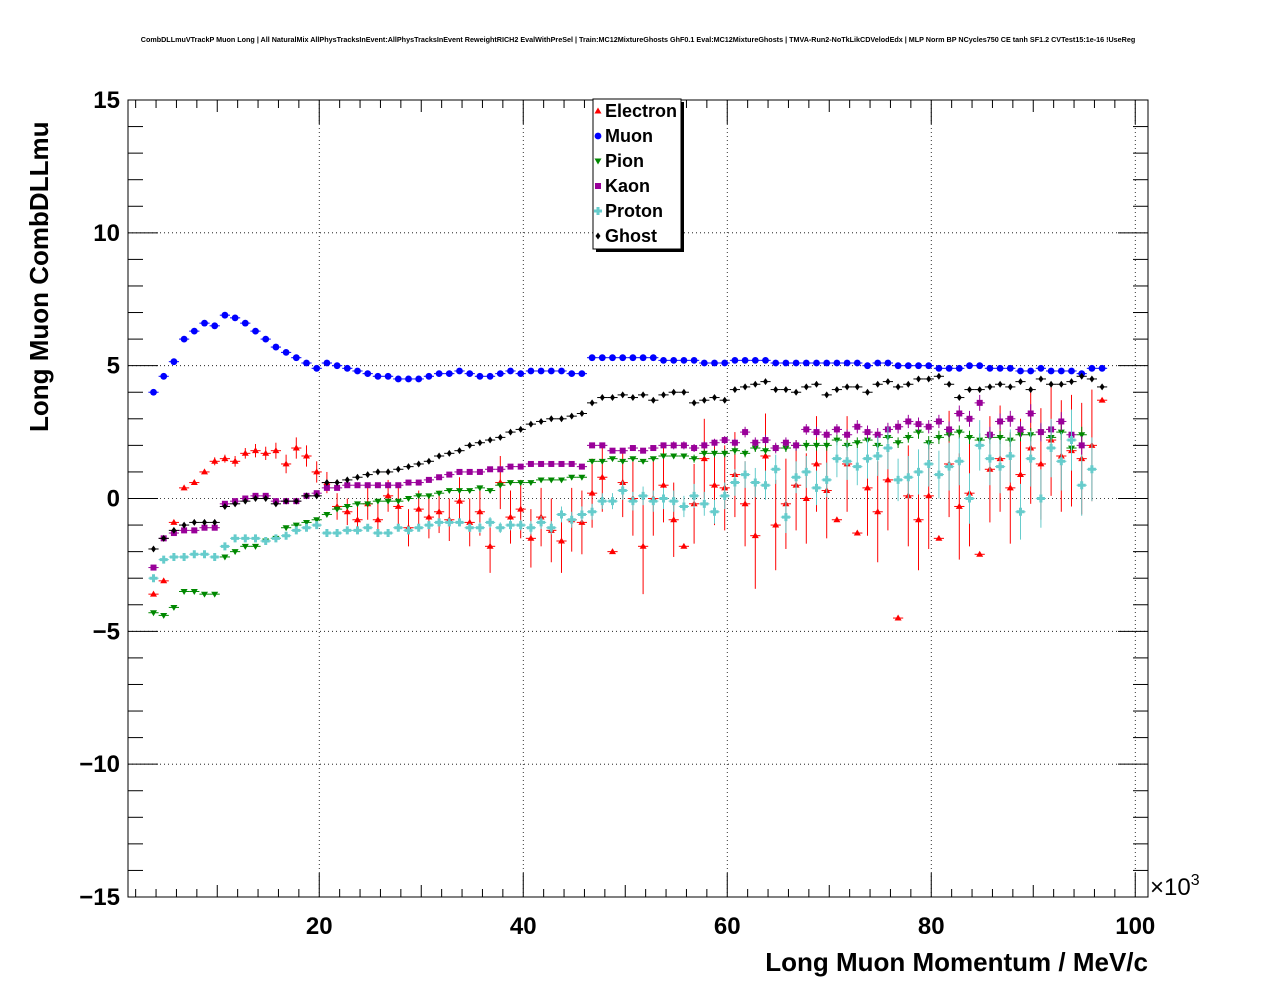 This screenshot has height=1001, width=1276. Describe the element at coordinates (598, 236) in the screenshot. I see `legend-marker-ghost` at that location.